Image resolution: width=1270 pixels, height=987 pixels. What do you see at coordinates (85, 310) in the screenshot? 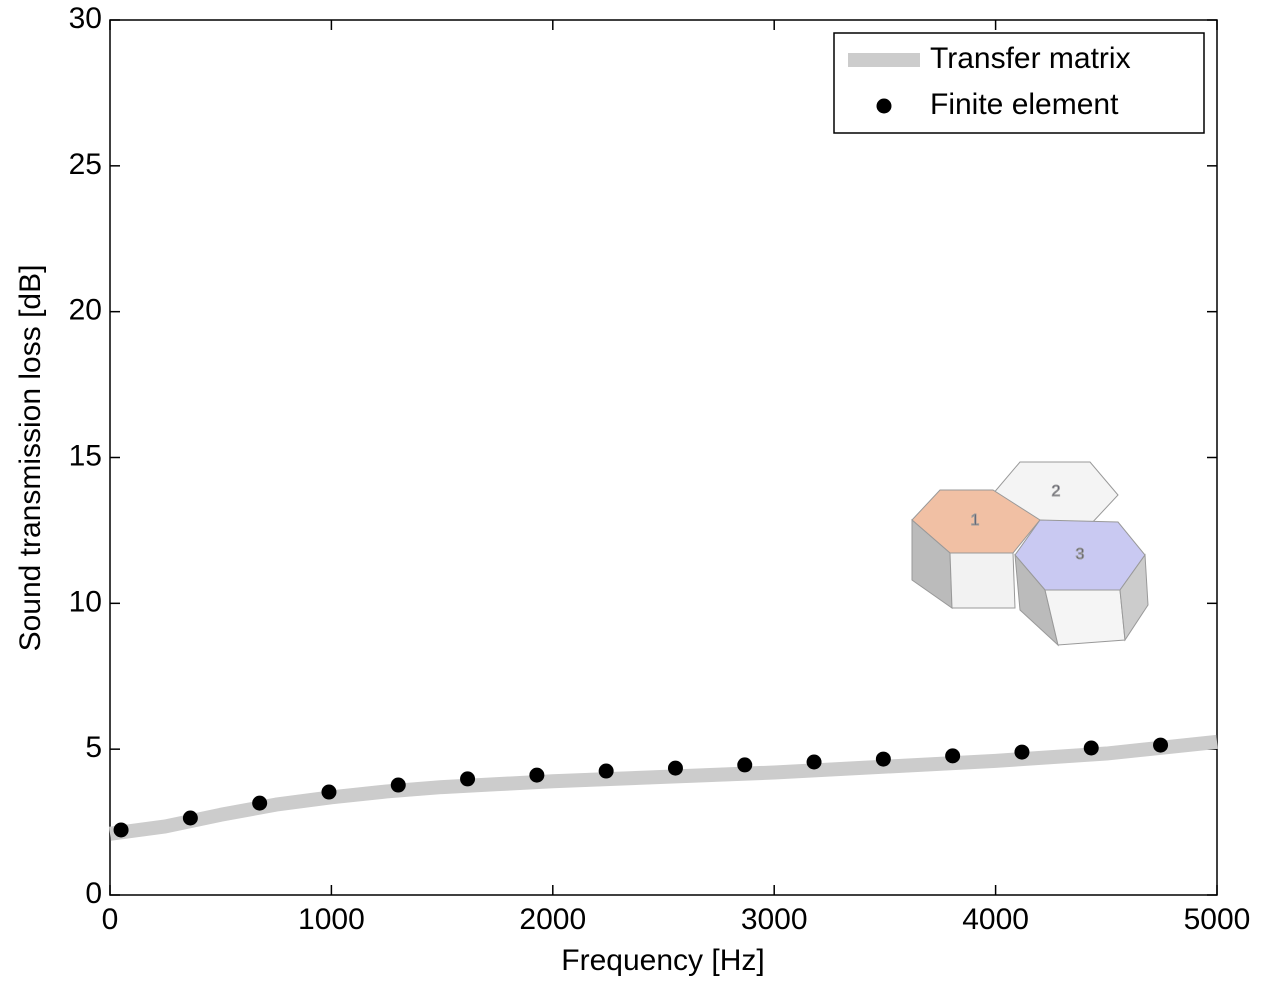
I see `y-tick-label: 20` at bounding box center [85, 310].